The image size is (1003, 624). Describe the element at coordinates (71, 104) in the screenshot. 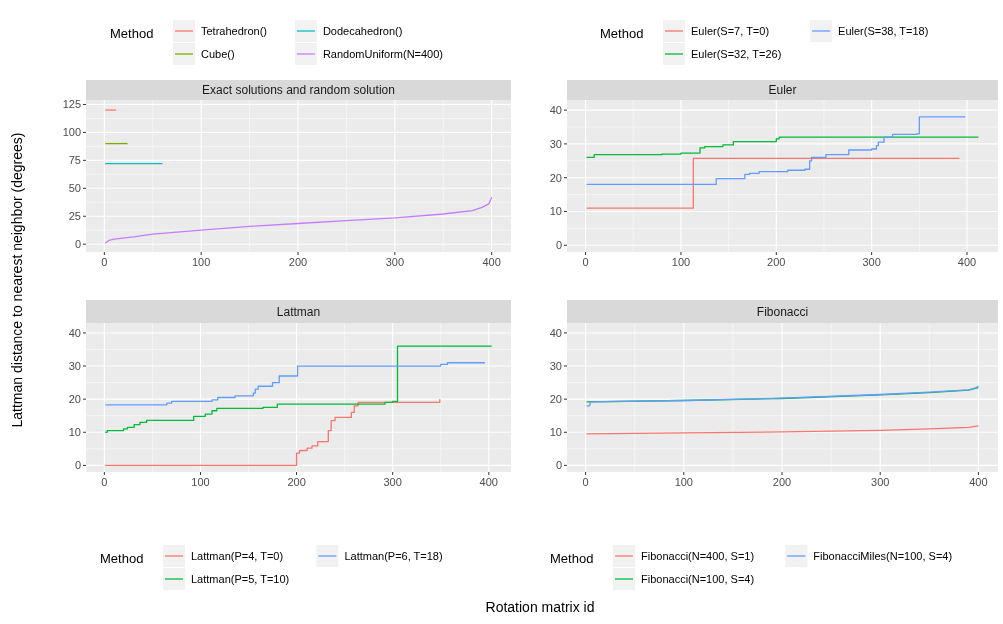

I see `y-tick-label: 125` at that location.